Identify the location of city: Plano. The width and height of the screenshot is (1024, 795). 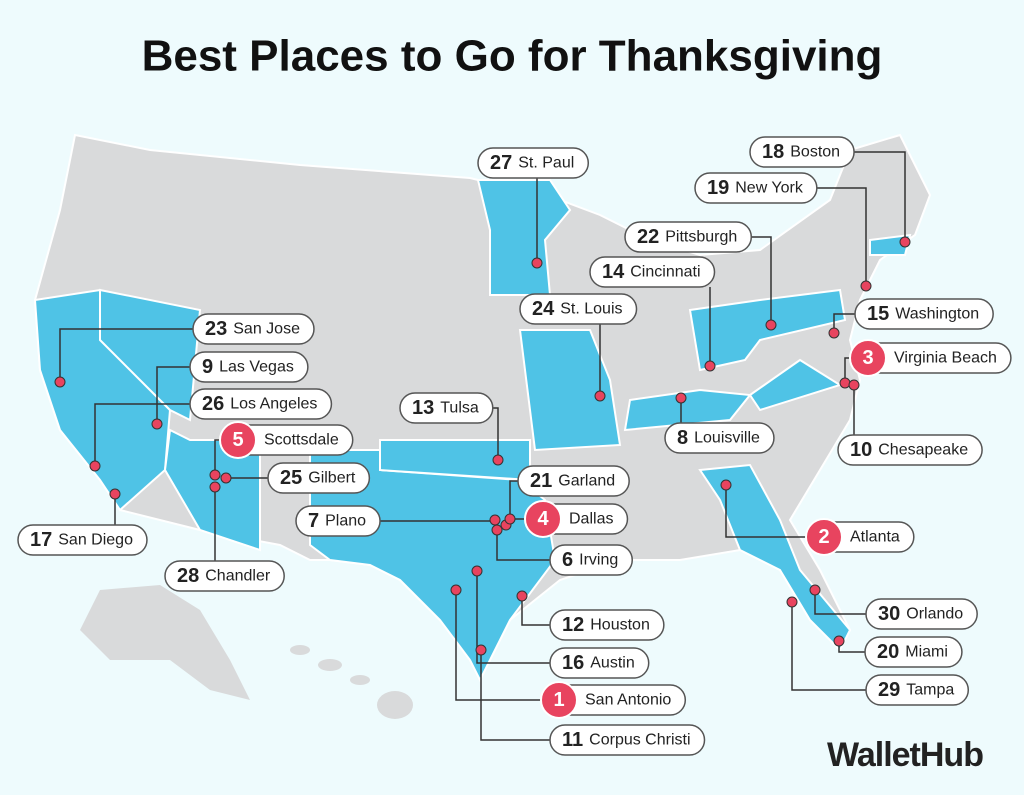
(345, 521).